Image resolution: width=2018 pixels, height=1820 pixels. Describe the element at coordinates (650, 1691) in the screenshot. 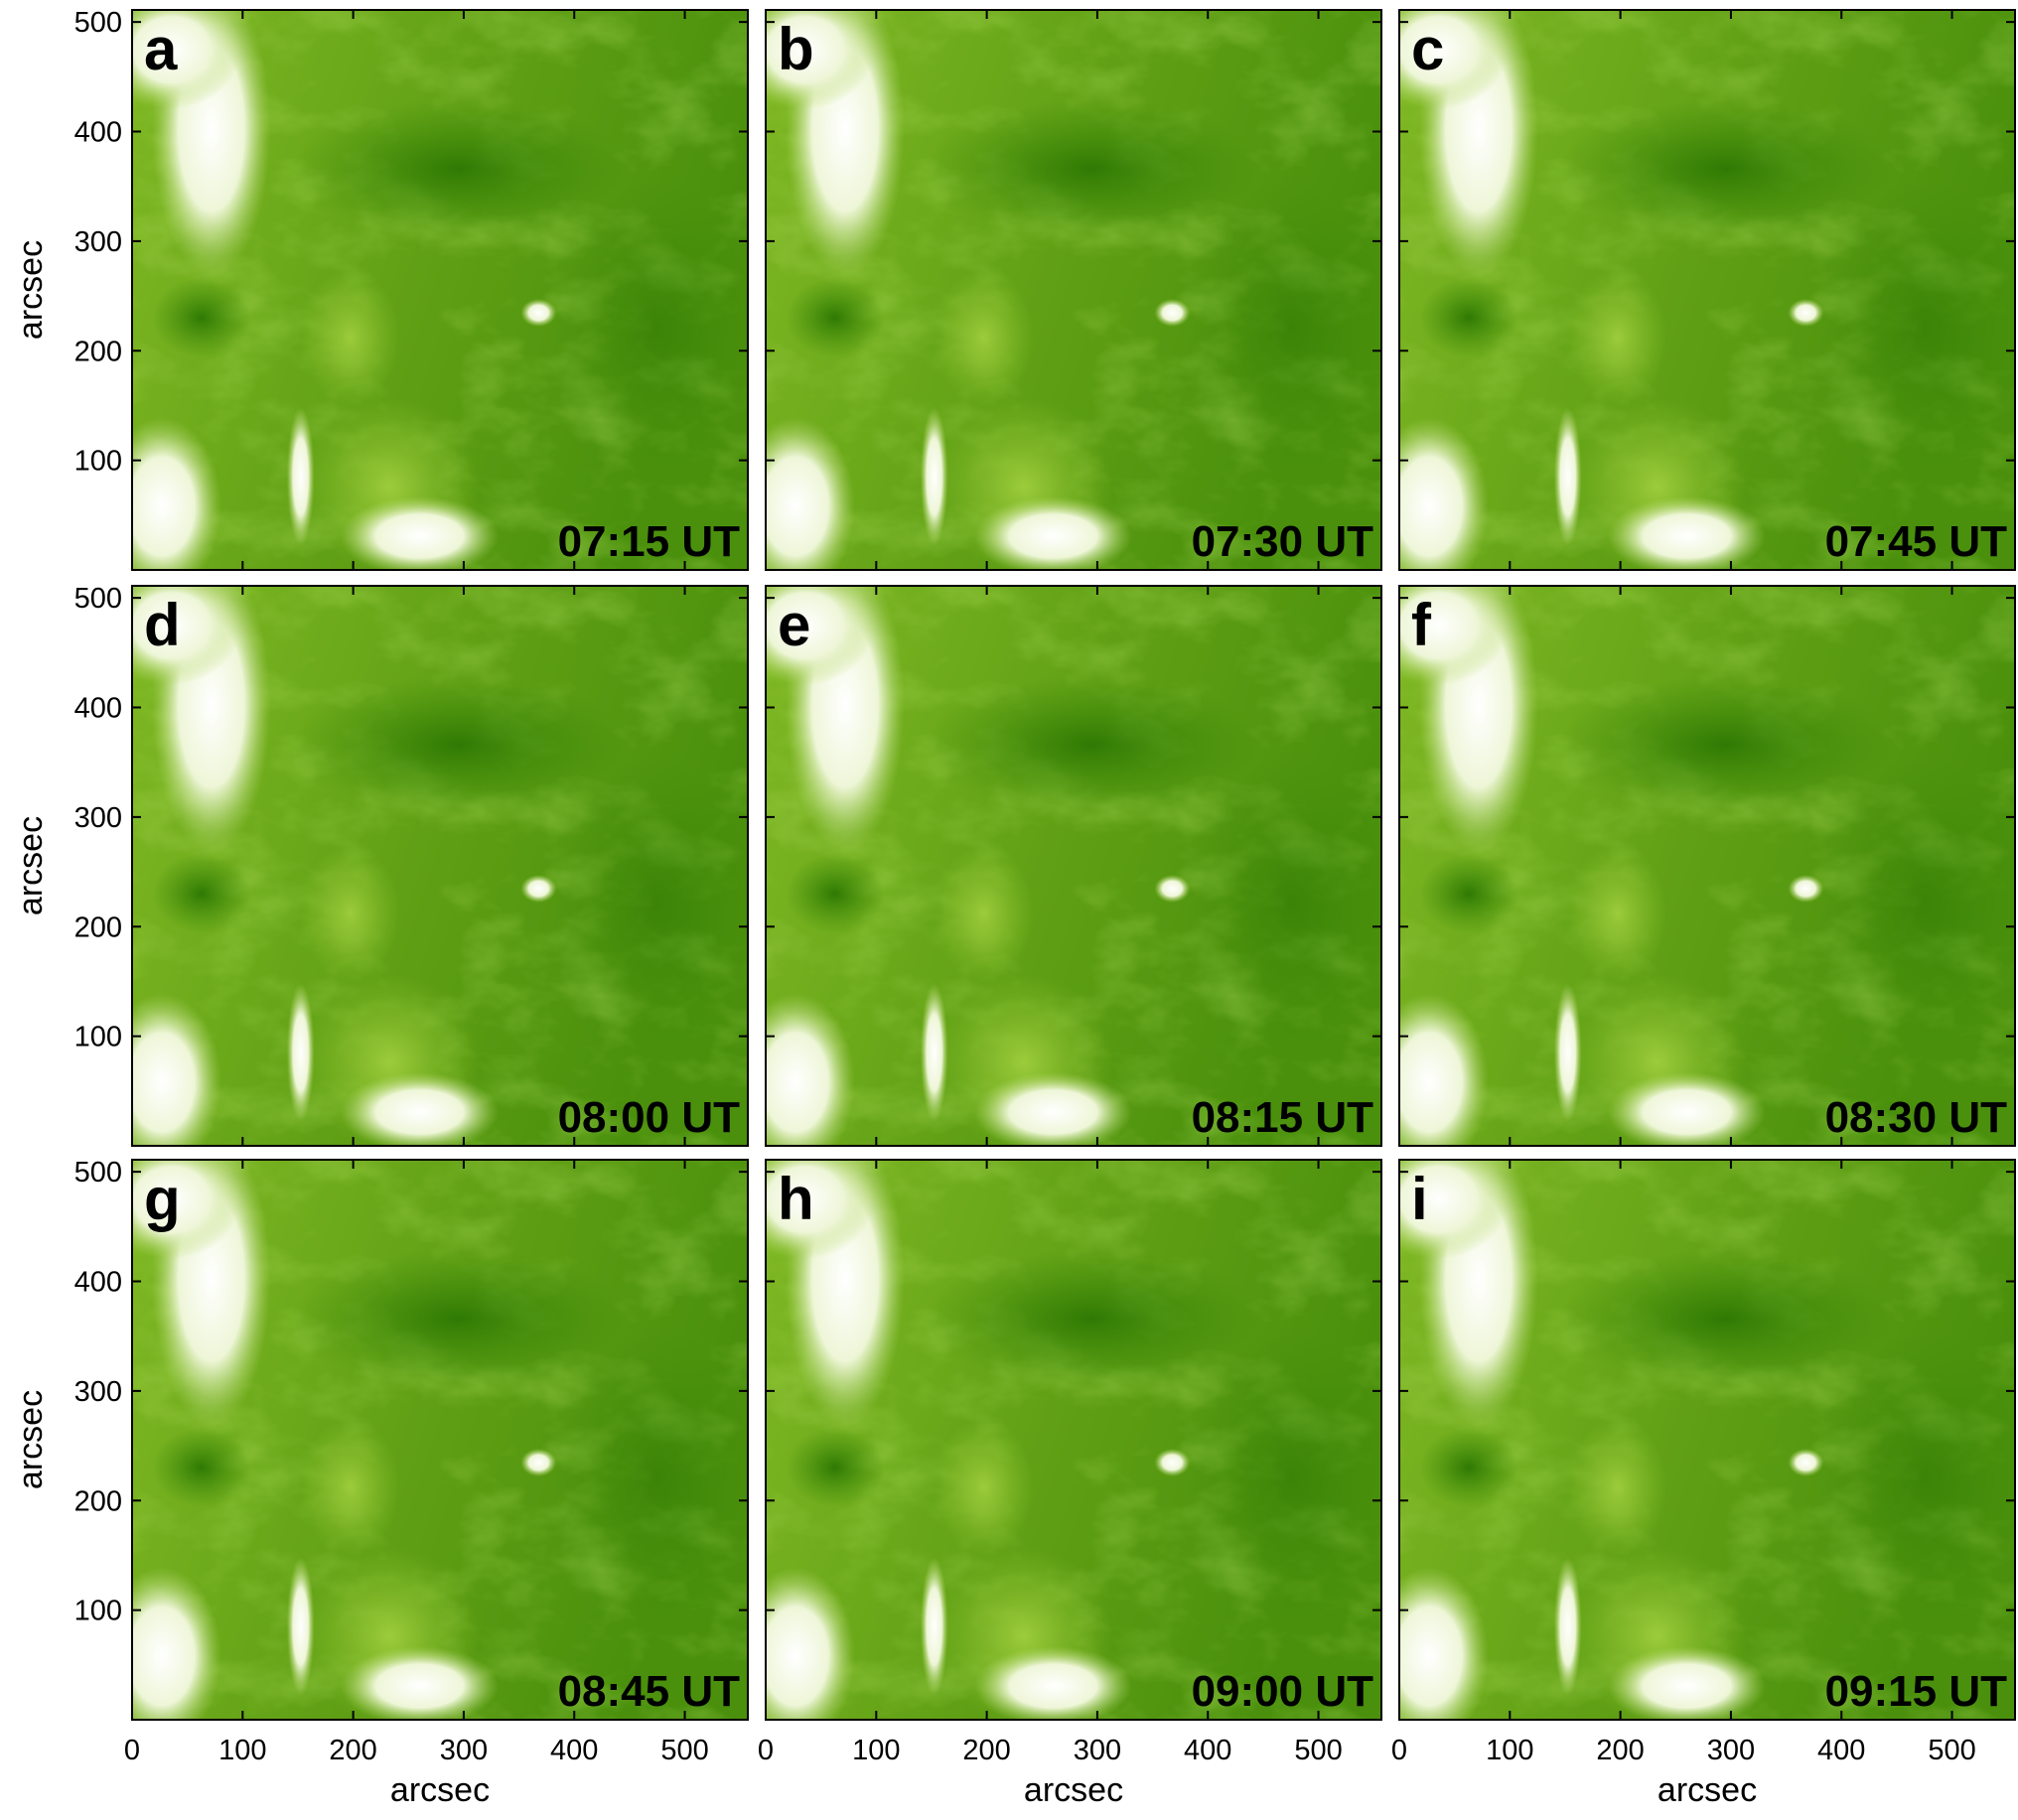

I see `panel-time: 08:45 UT` at that location.